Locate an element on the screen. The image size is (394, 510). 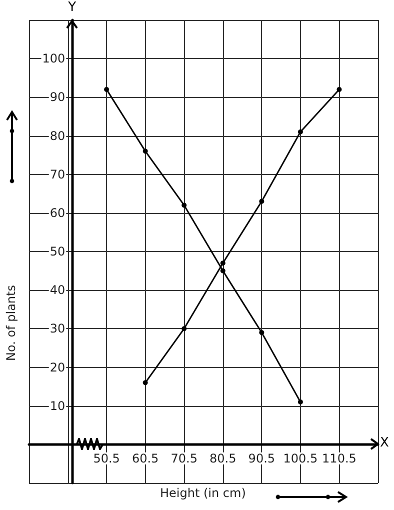
y-tick-label: 80 is located at coordinates (58, 135).